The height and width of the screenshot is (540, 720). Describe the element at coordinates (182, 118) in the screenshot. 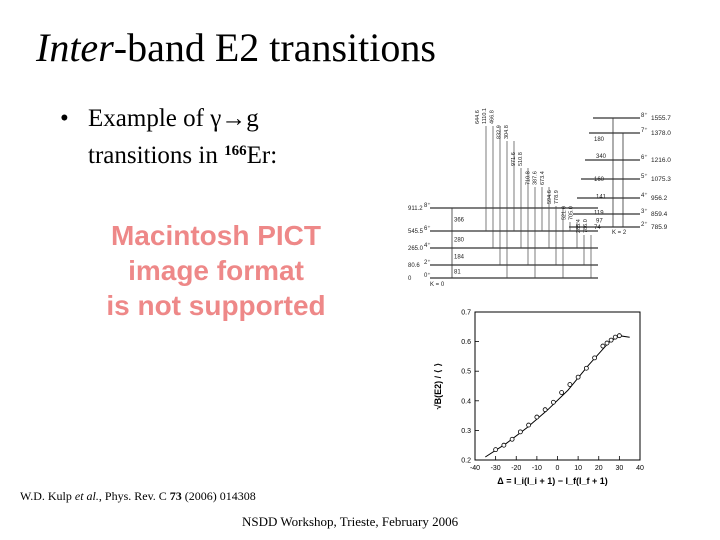

I see `bullet-line-1: Example of γ→g` at that location.